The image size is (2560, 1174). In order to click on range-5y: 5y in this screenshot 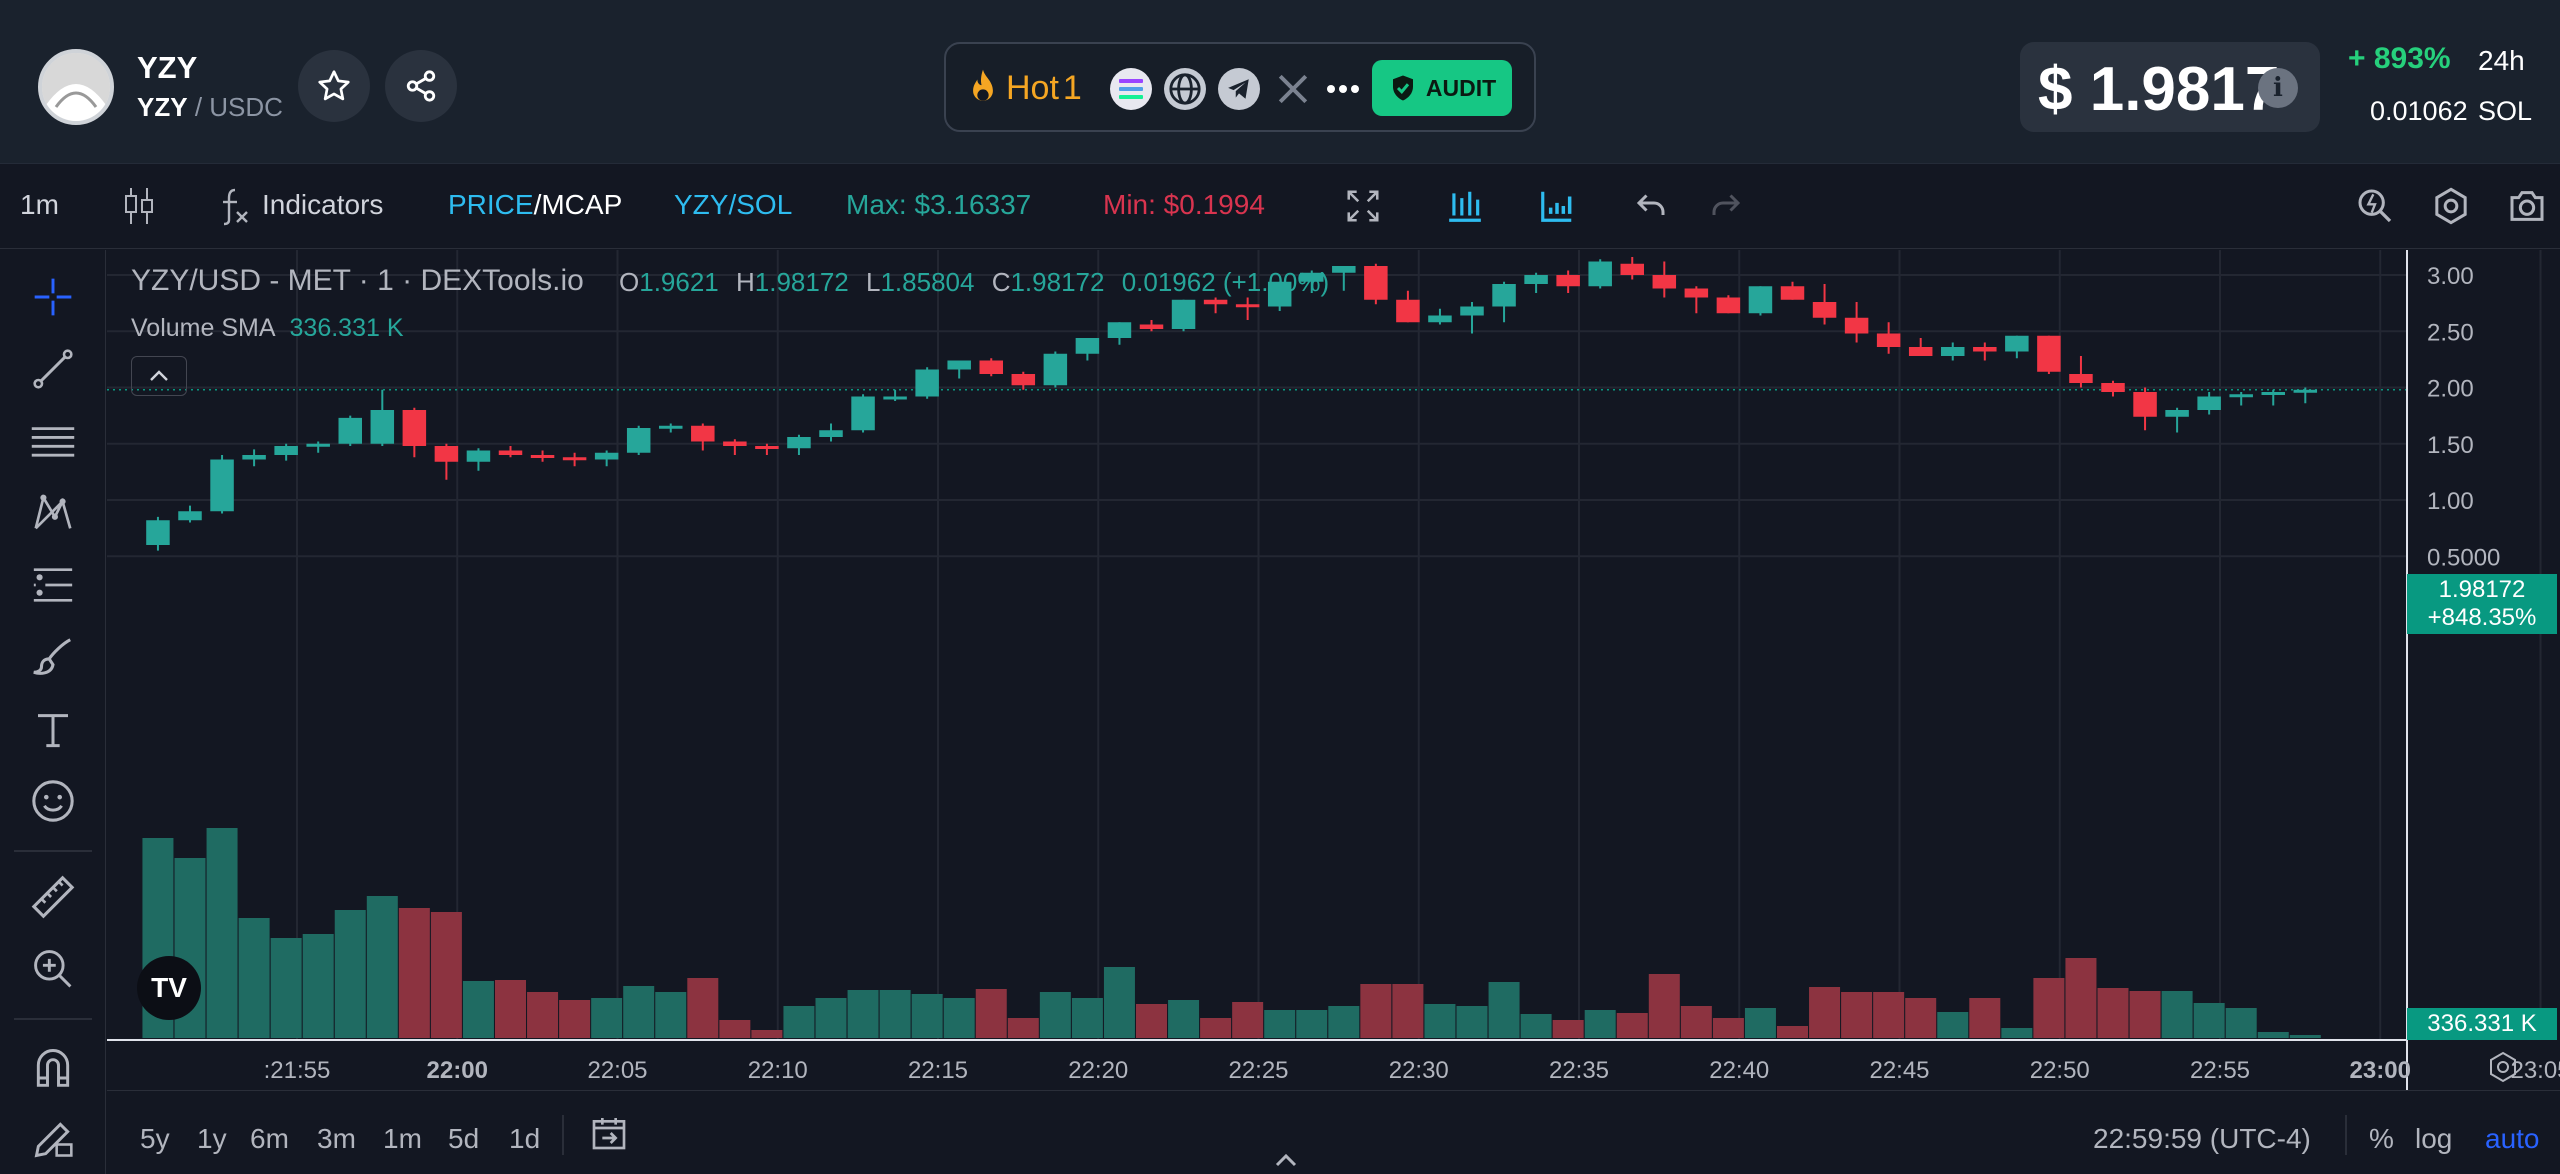, I will do `click(155, 1138)`.